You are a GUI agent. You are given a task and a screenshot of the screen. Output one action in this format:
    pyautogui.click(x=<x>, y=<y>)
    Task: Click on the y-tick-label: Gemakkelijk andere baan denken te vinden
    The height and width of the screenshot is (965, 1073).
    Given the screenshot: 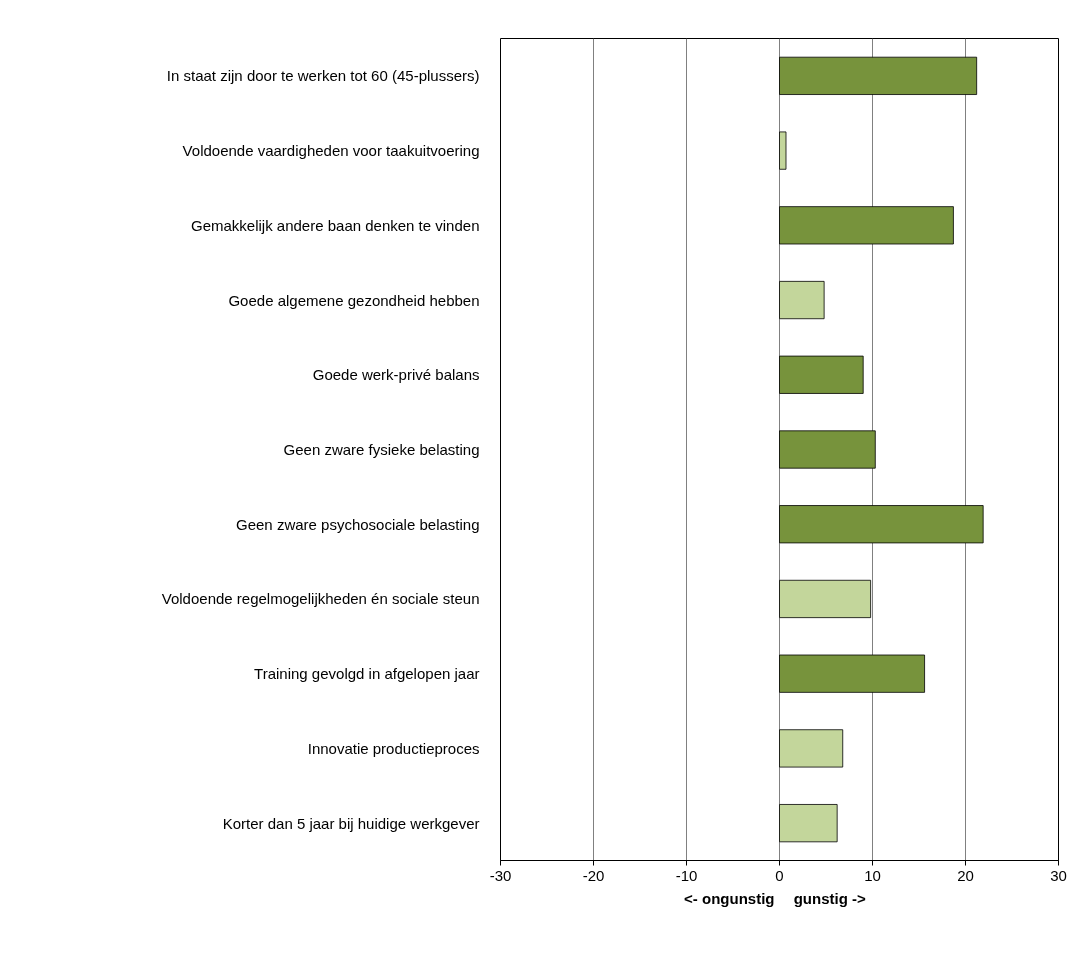 What is the action you would take?
    pyautogui.click(x=335, y=225)
    